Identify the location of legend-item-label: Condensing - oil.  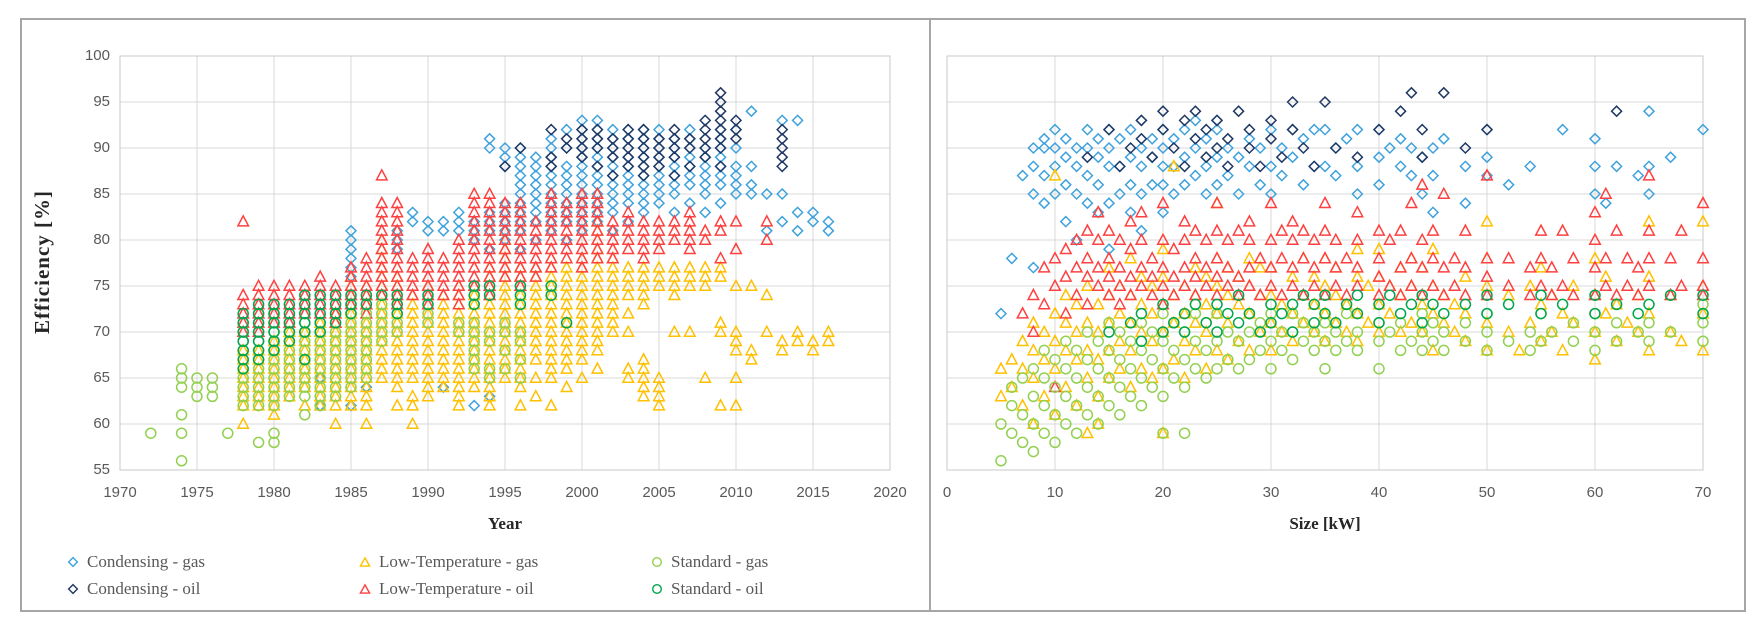
(144, 588).